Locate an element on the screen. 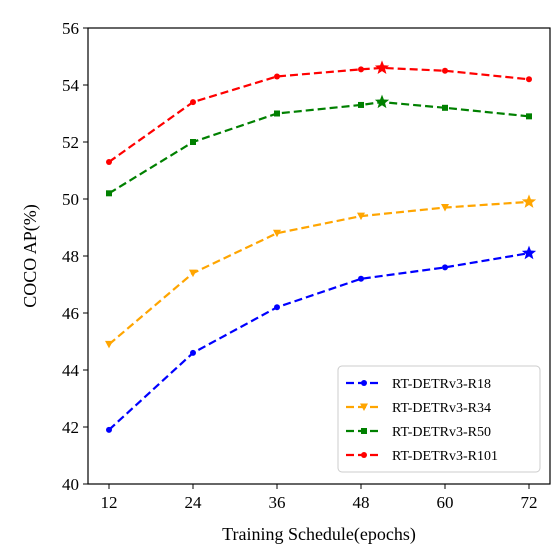 The width and height of the screenshot is (560, 557). x-tick-label: 12 is located at coordinates (109, 502).